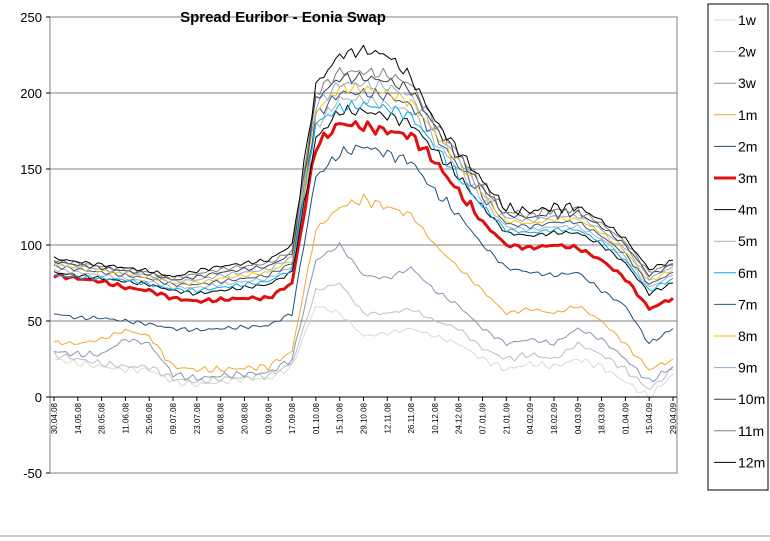  I want to click on x-tick-label: 07.01.09, so click(483, 418).